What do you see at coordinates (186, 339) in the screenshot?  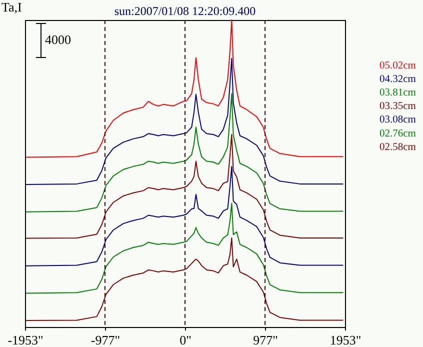 I see `x-tick-label: 0"` at bounding box center [186, 339].